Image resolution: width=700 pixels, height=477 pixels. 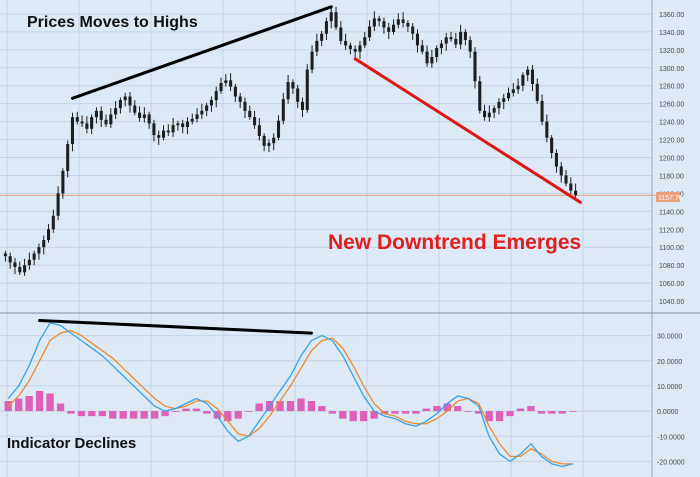 I want to click on price-tick-label: 1340.00, so click(x=671, y=33).